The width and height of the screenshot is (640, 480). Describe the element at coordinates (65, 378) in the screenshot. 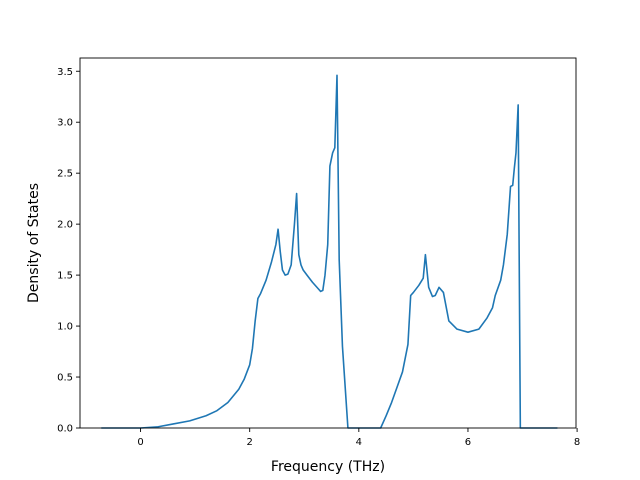

I see `y-tick-label: 0.5` at that location.